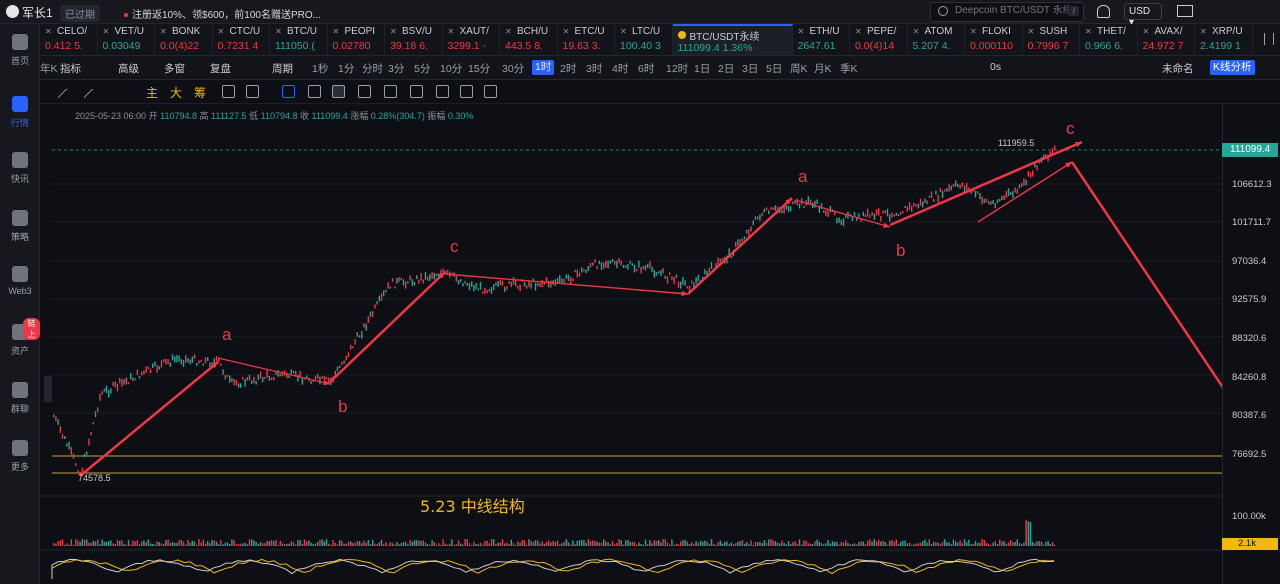 The image size is (1280, 584). What do you see at coordinates (543, 67) in the screenshot?
I see `interval-8: 1时` at bounding box center [543, 67].